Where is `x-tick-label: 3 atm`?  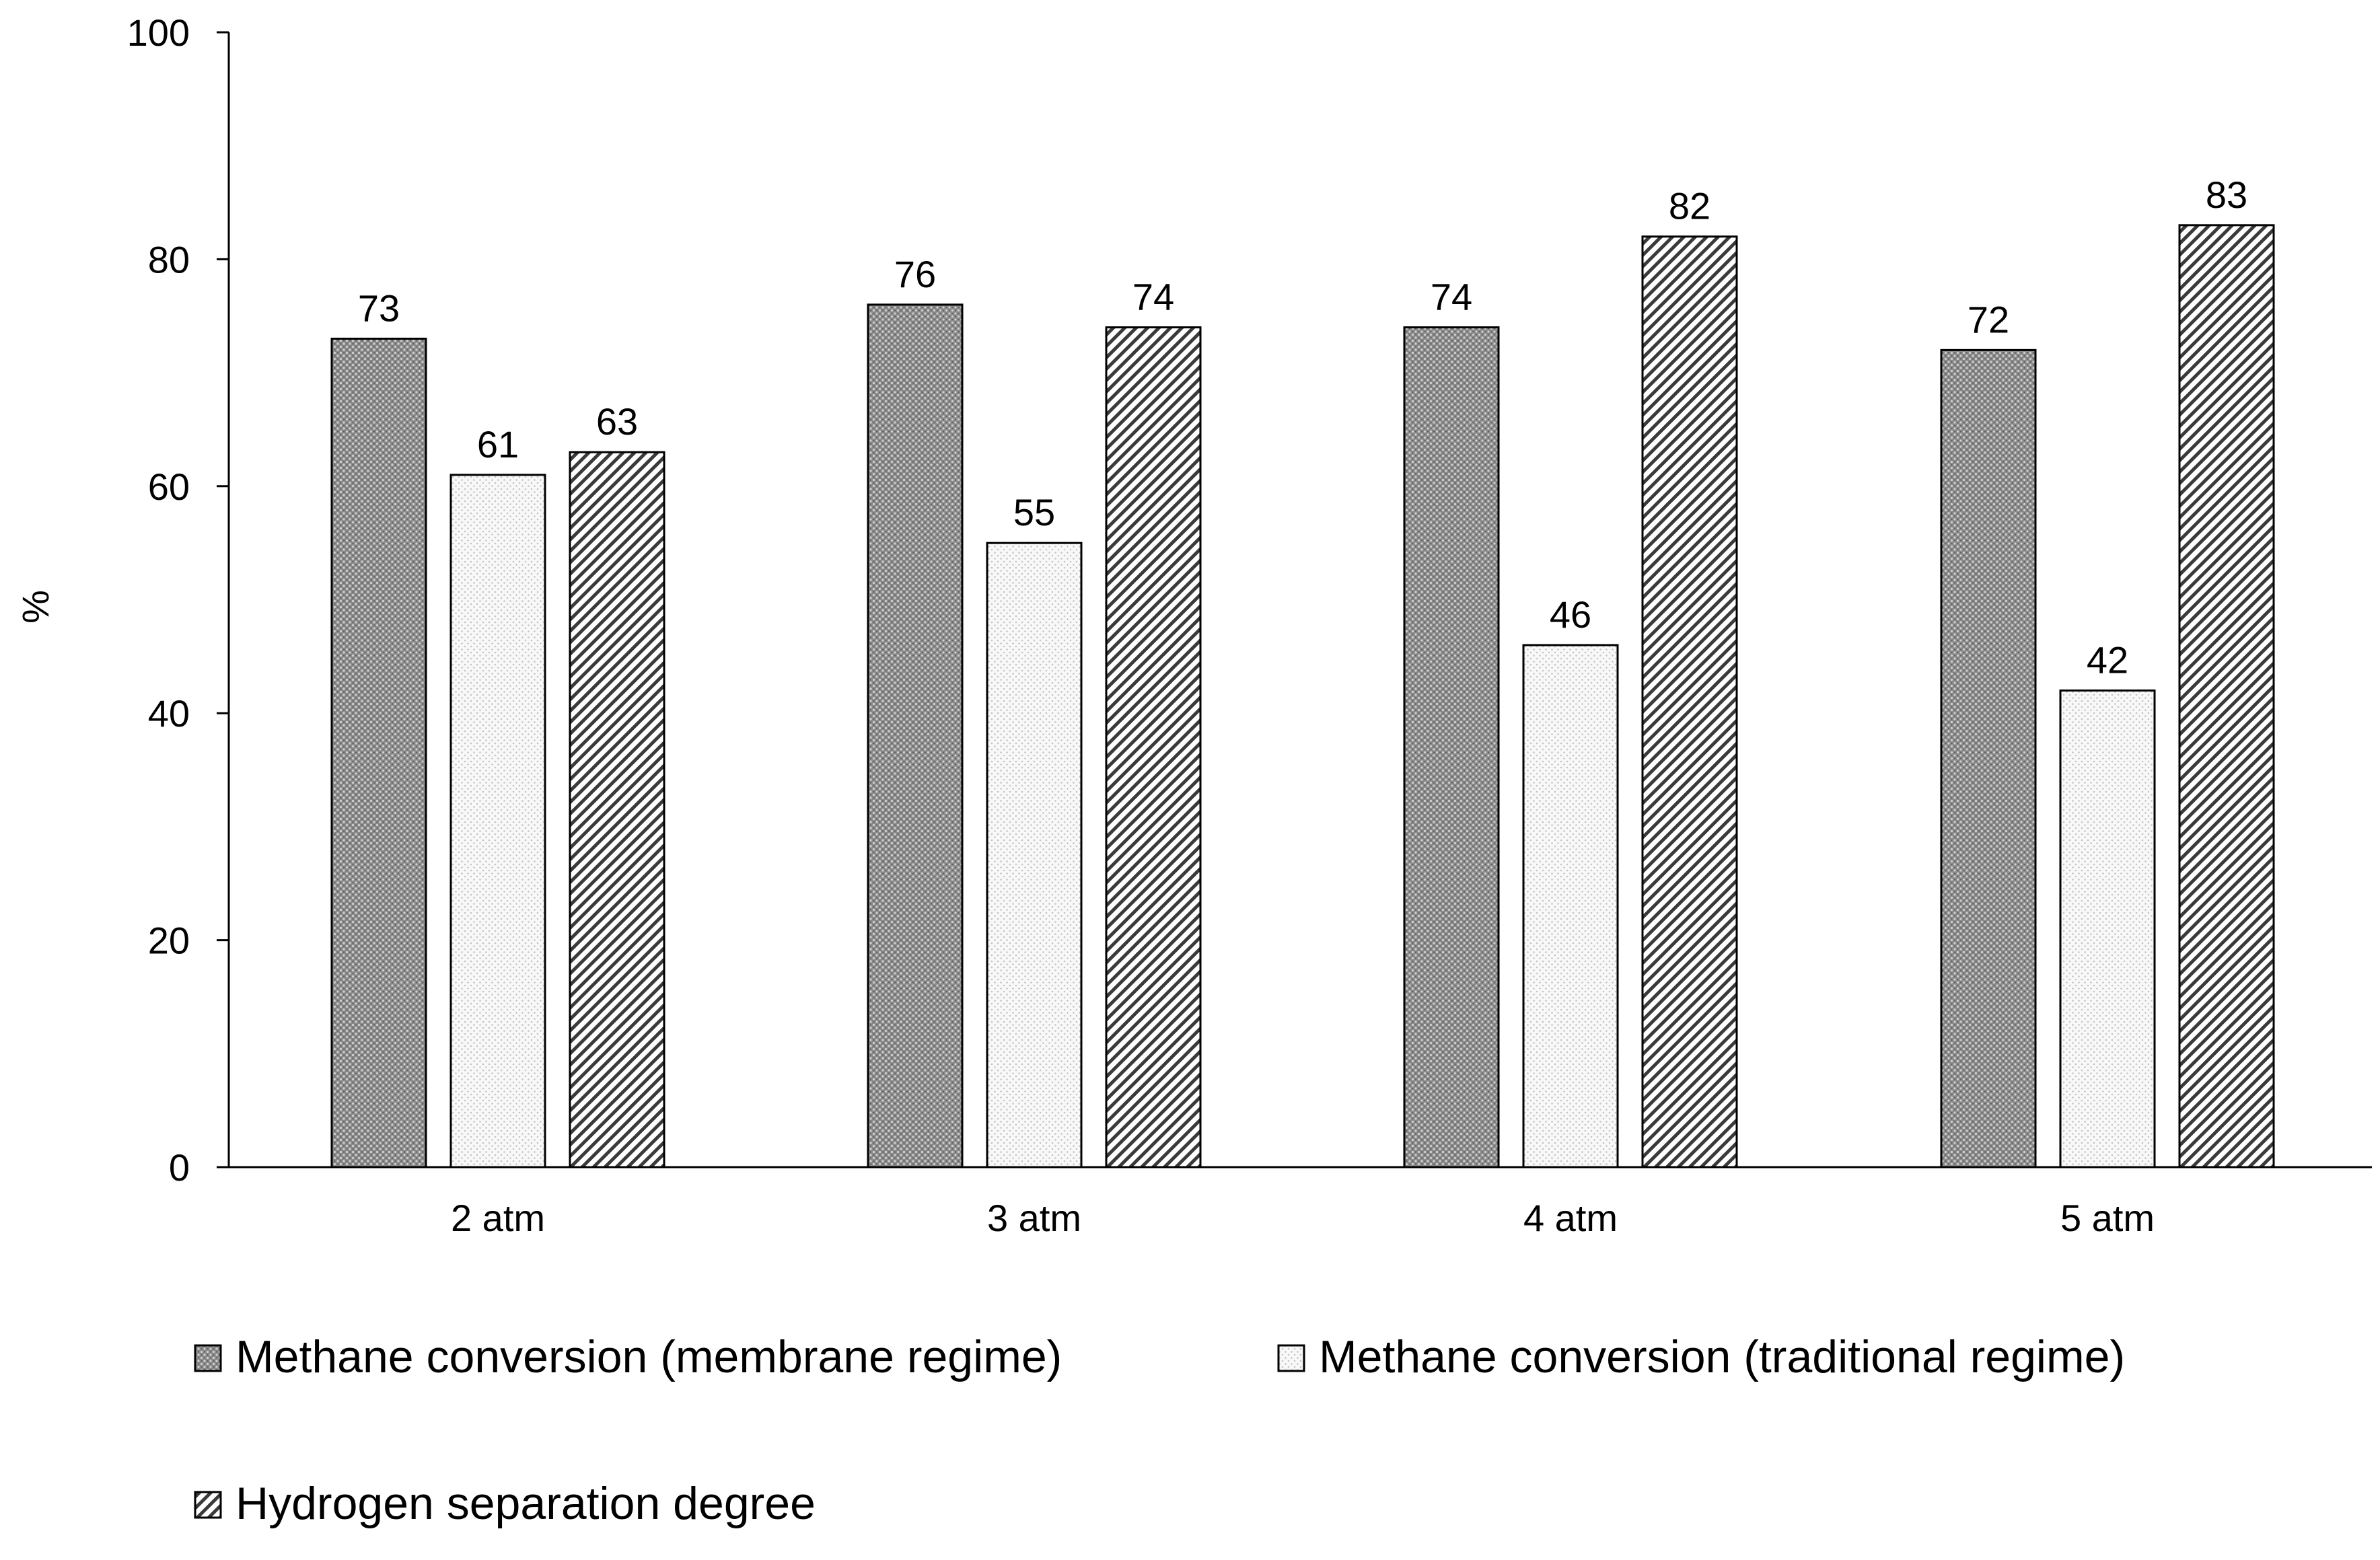
x-tick-label: 3 atm is located at coordinates (1034, 1218).